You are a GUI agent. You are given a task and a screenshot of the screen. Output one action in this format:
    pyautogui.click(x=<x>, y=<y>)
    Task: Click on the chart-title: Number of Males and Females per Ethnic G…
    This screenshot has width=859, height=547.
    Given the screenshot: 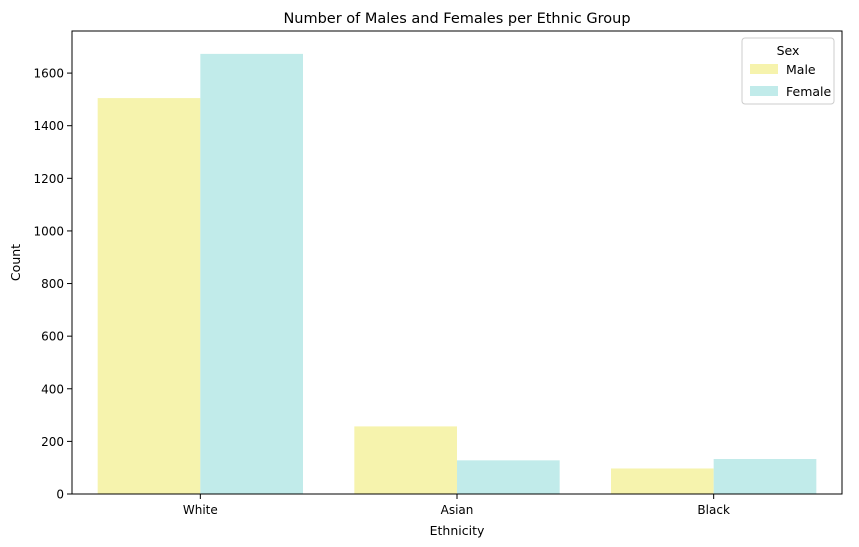 What is the action you would take?
    pyautogui.click(x=456, y=19)
    